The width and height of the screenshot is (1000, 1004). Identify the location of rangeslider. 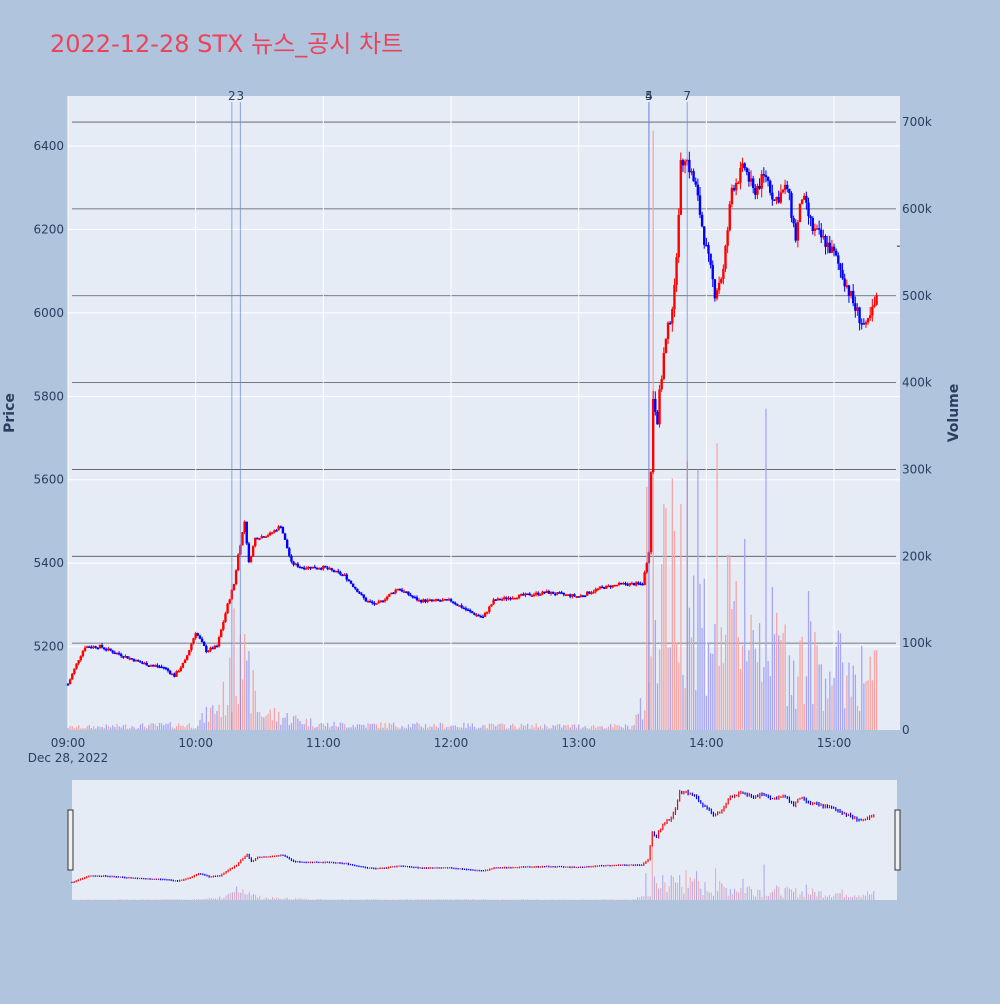
(484, 840).